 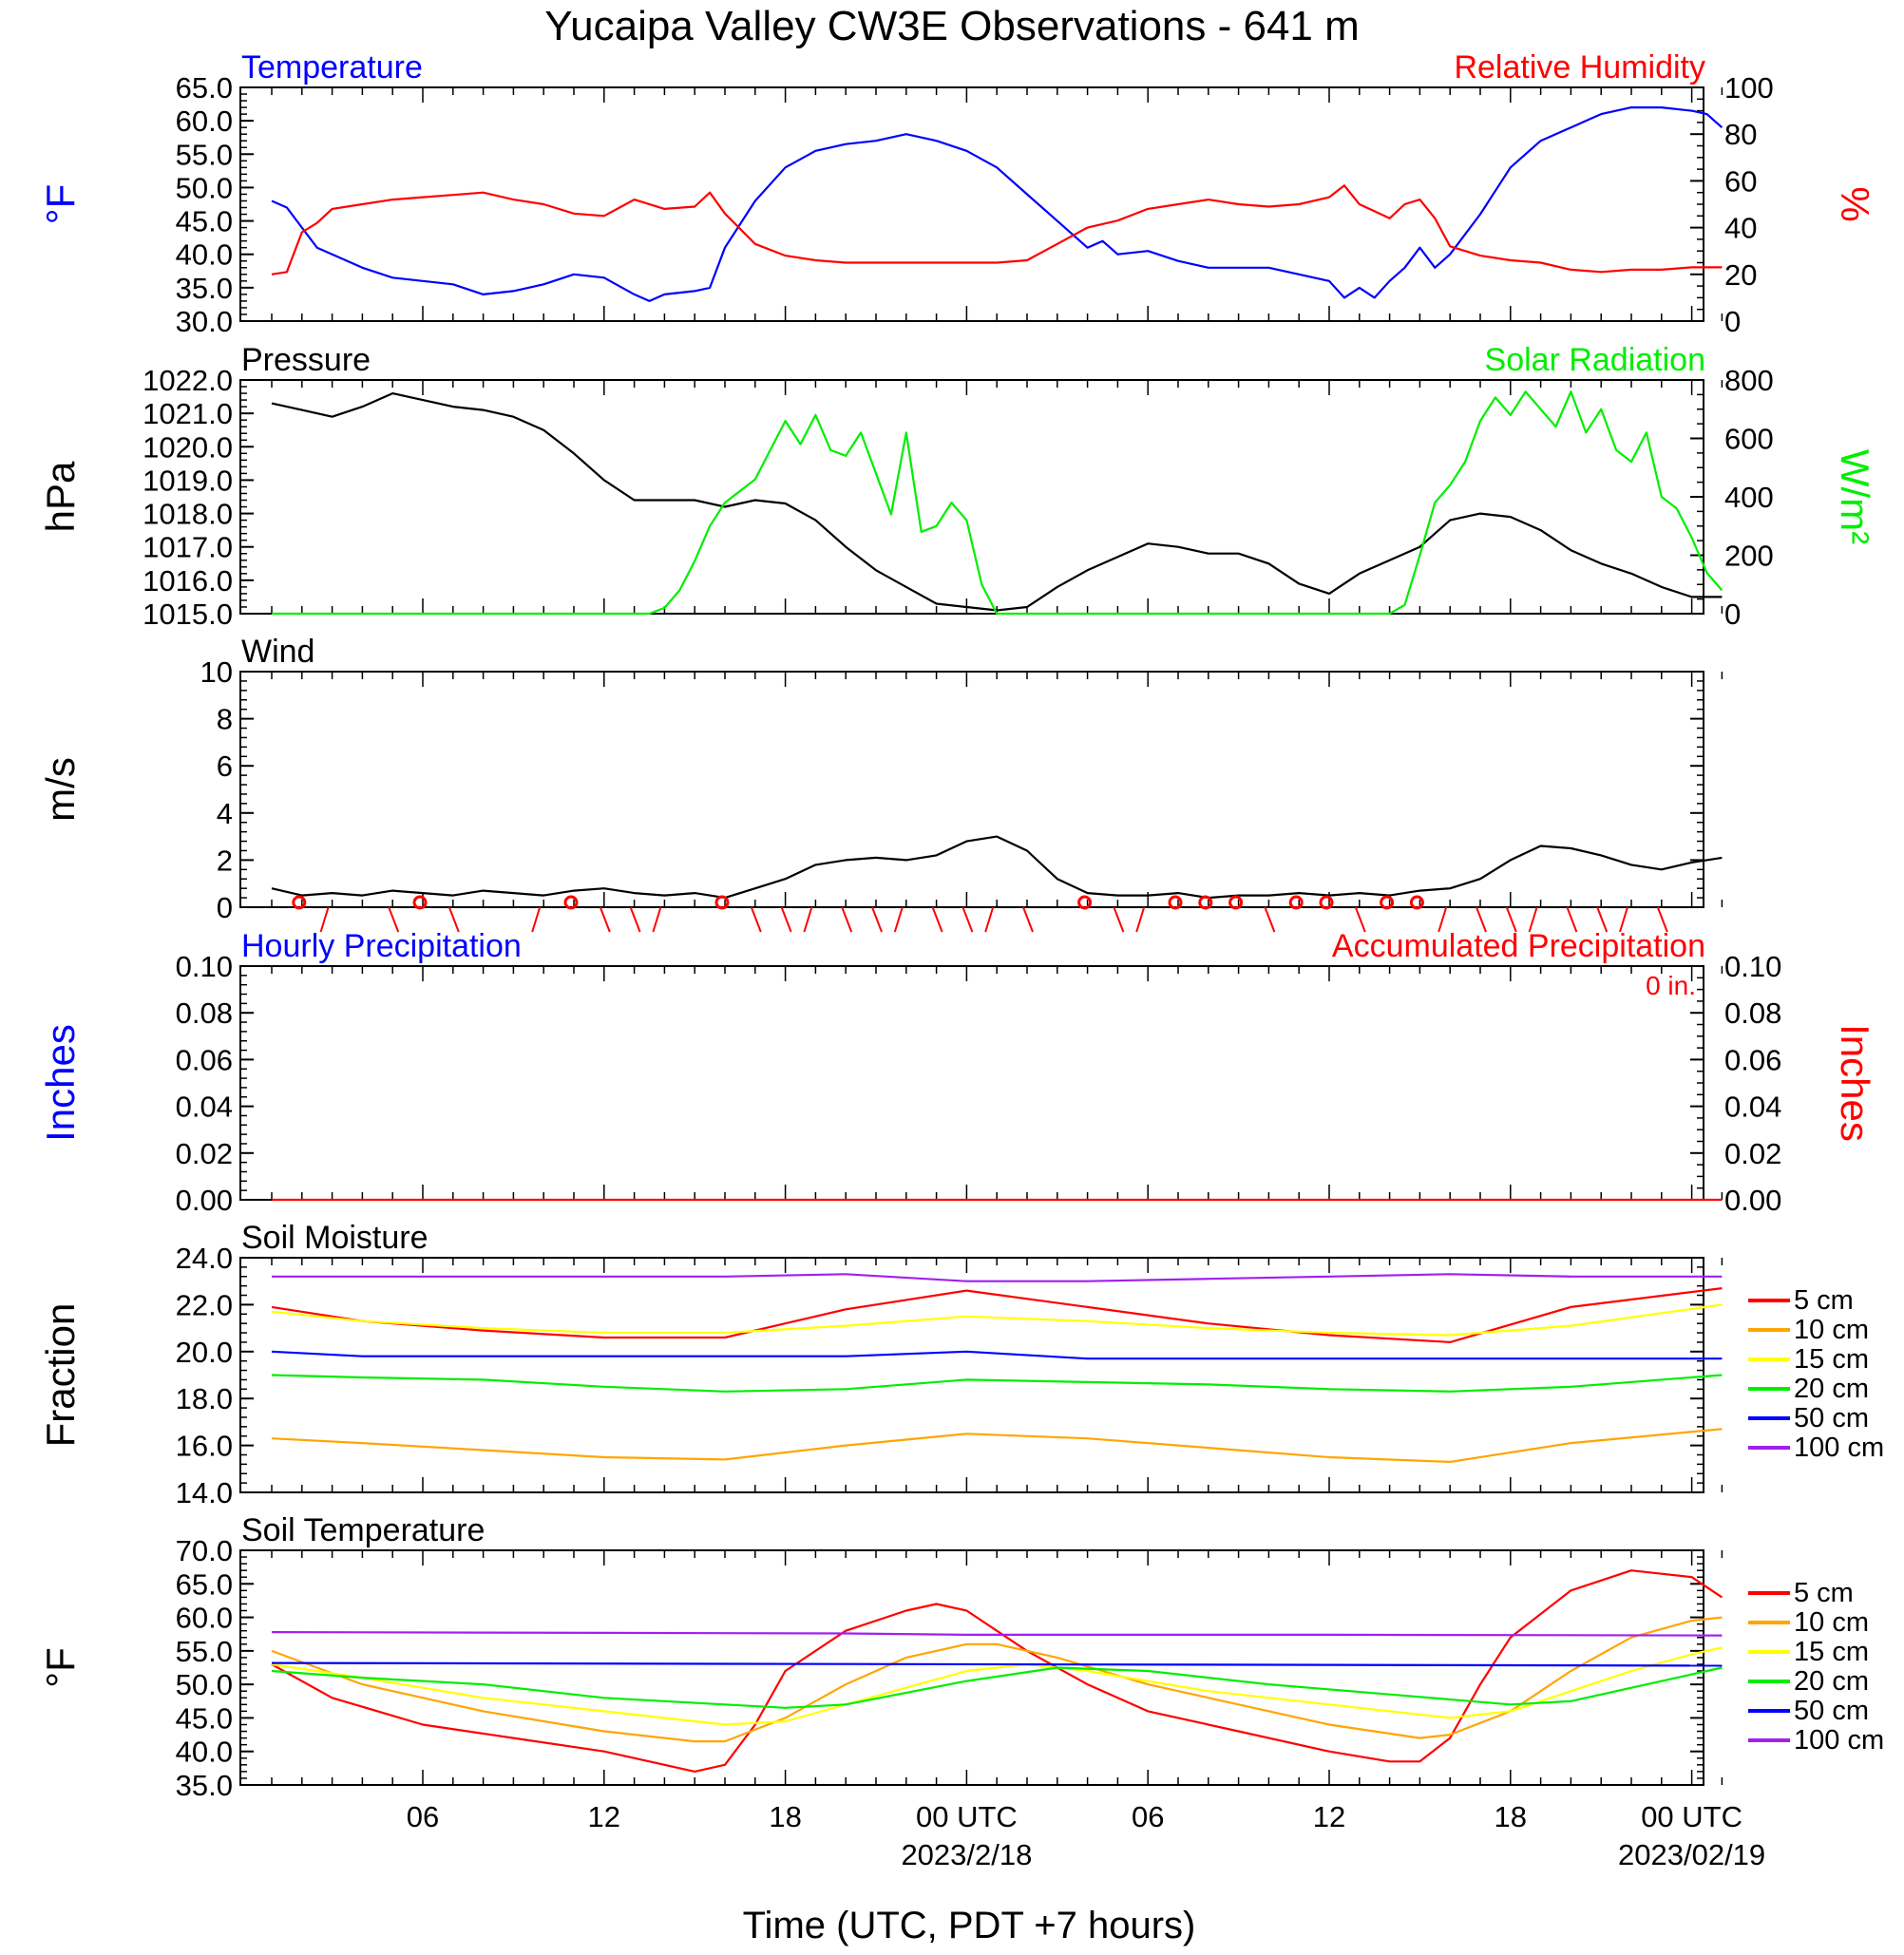 I want to click on panel-title-left: Soil Moisture, so click(x=334, y=1238).